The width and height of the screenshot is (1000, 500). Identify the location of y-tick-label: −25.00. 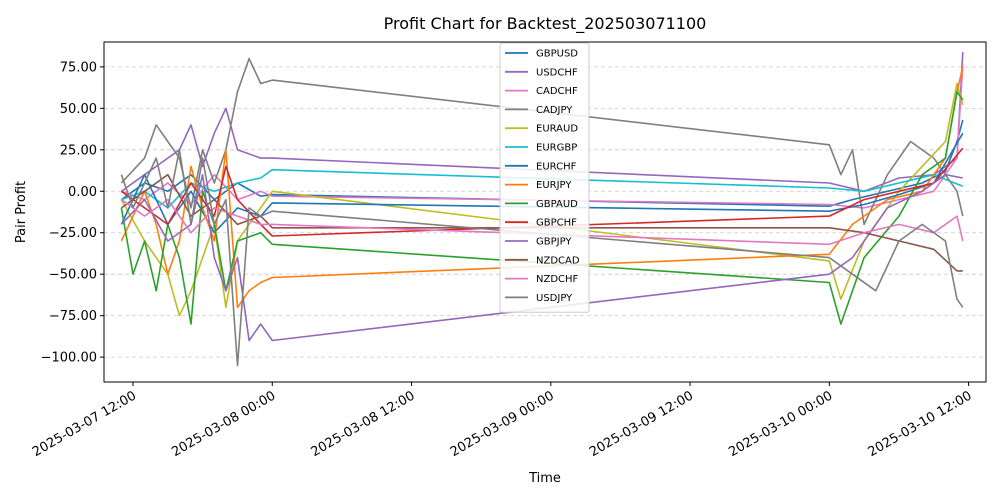
(73, 233).